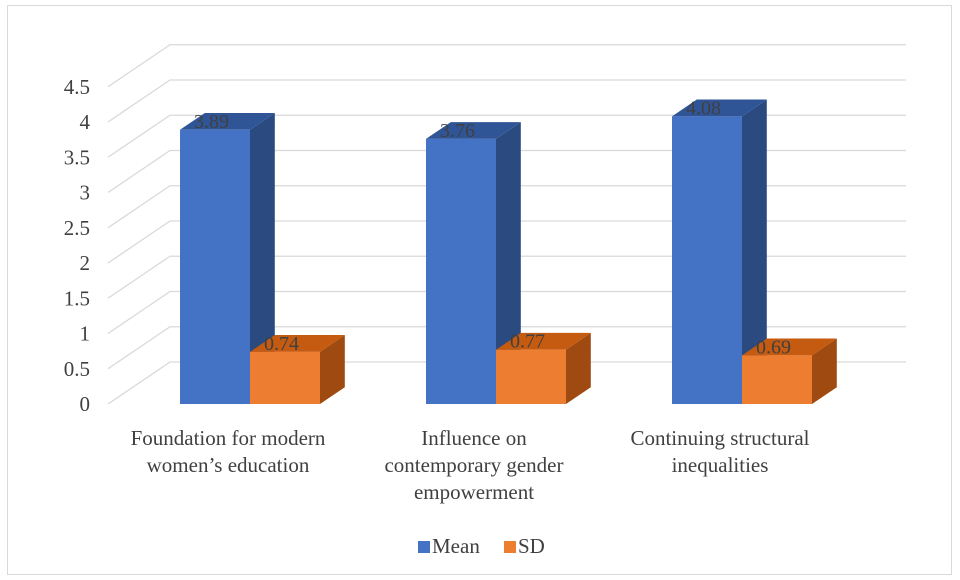  I want to click on data-label: 3.76, so click(457, 131).